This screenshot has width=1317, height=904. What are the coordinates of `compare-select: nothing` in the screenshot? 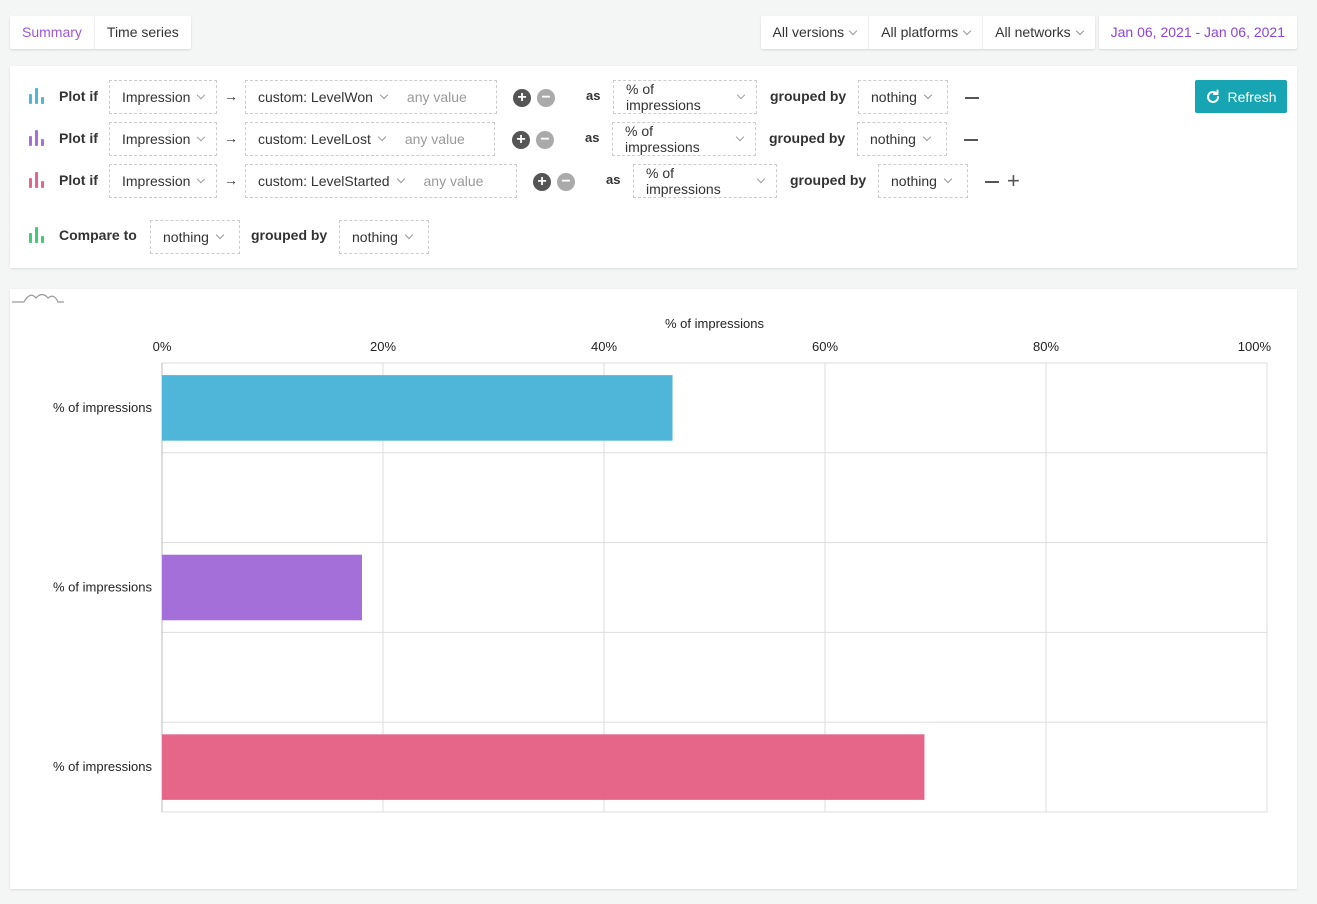 It's located at (195, 237).